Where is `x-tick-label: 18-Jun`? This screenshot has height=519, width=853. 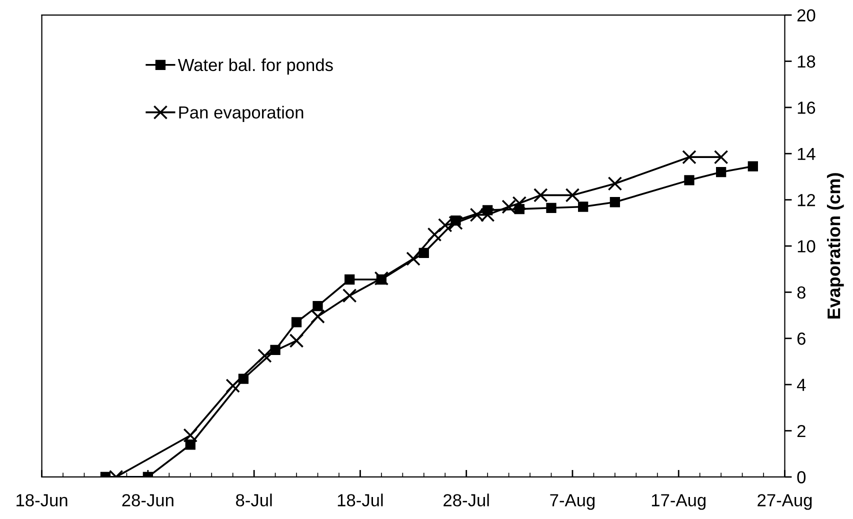
x-tick-label: 18-Jun is located at coordinates (42, 500).